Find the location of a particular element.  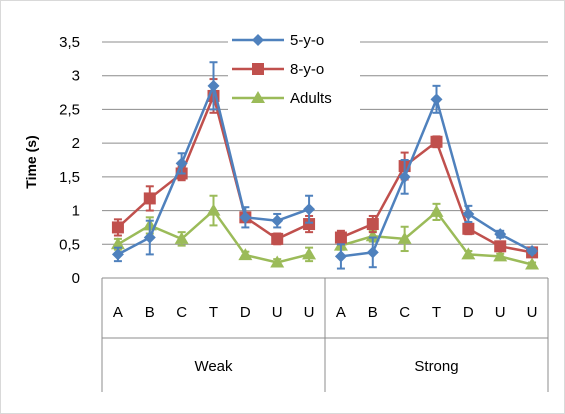

y-tick-label: 0,5 is located at coordinates (69, 244).